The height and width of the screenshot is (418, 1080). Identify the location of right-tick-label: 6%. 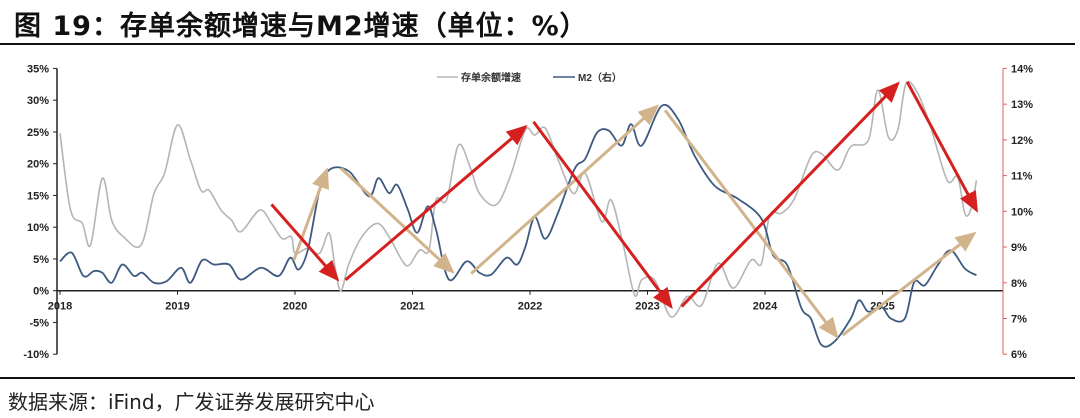
(1019, 355).